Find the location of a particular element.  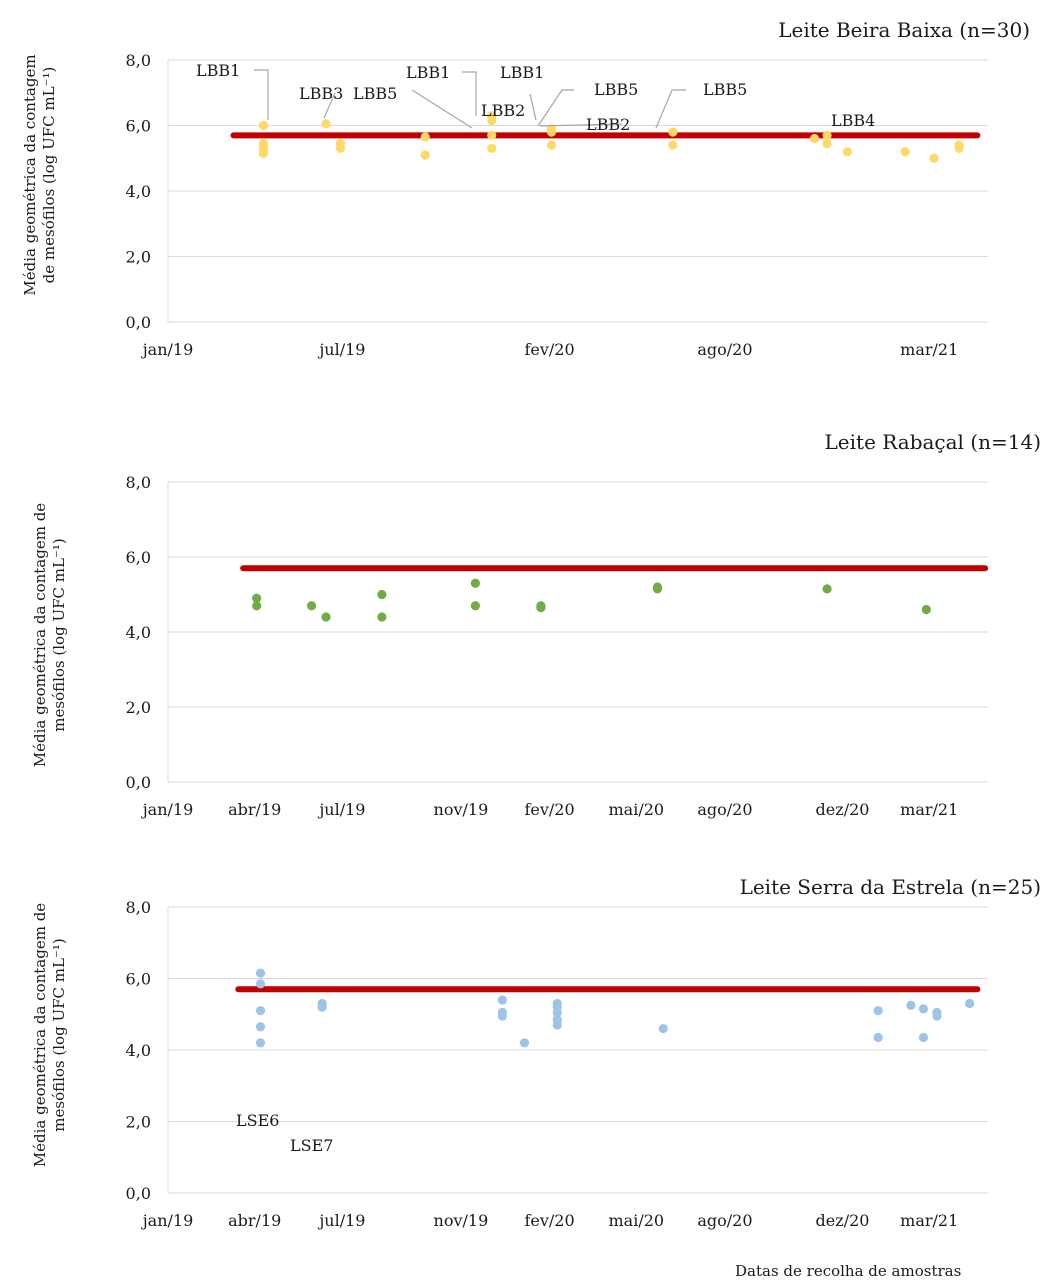

annotation-label: LSE7 is located at coordinates (311, 1145).